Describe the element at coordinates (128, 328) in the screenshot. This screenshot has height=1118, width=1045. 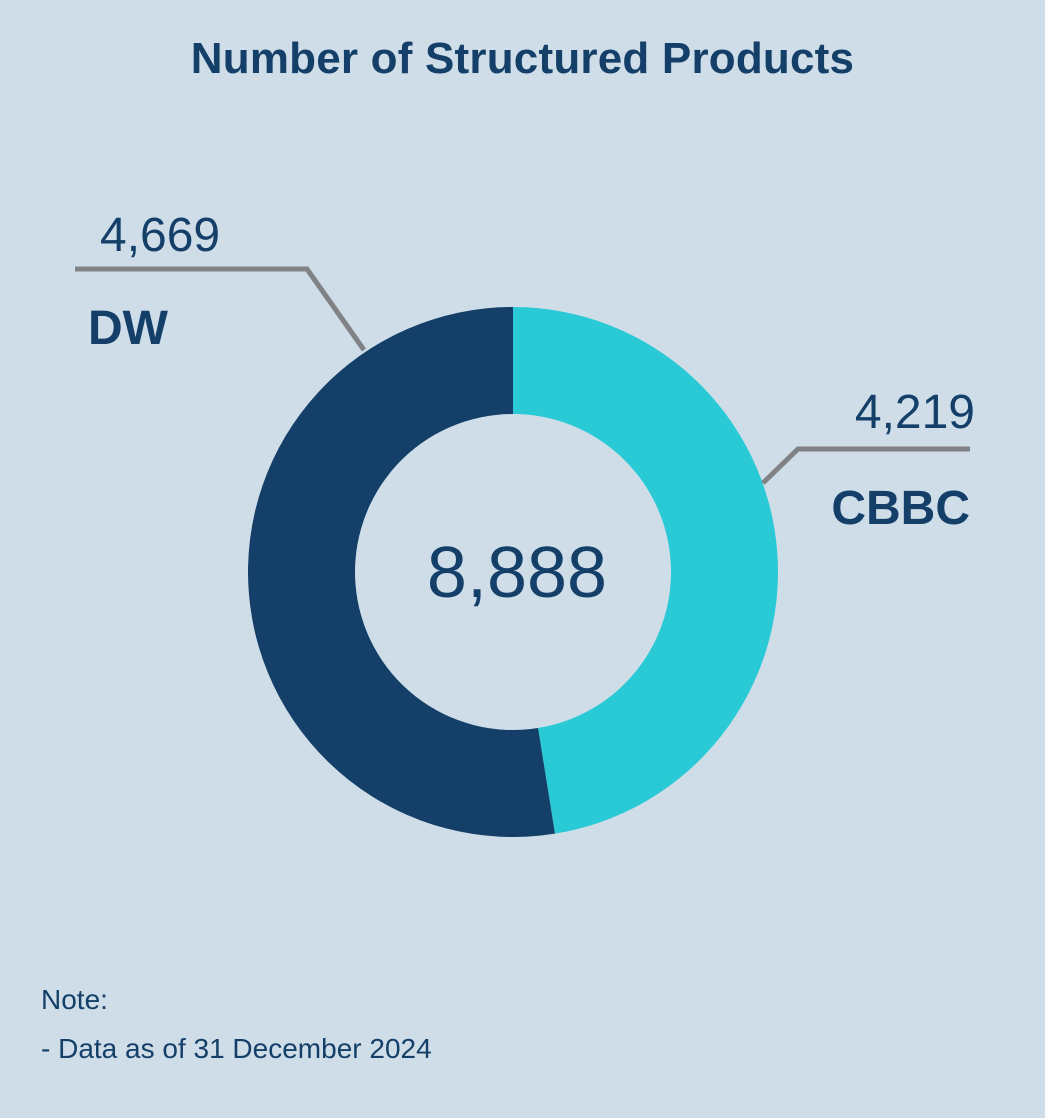
I see `dw-category-label: DW` at that location.